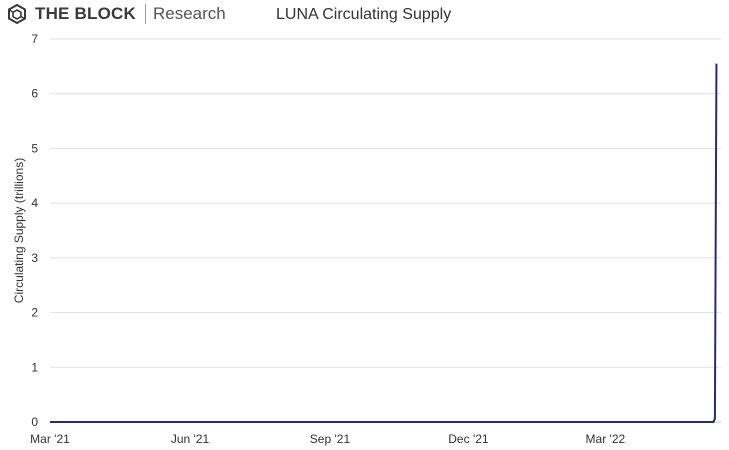 The width and height of the screenshot is (729, 450). Describe the element at coordinates (50, 439) in the screenshot. I see `x-tick-label: Mar '21` at that location.